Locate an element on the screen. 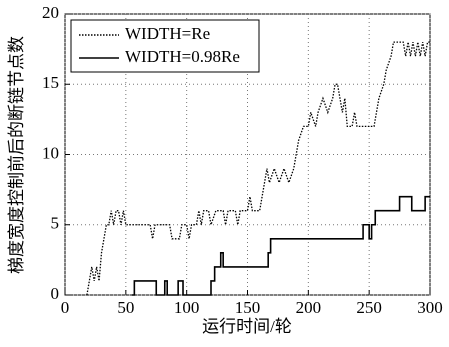  x-tick-label: 200 is located at coordinates (309, 307).